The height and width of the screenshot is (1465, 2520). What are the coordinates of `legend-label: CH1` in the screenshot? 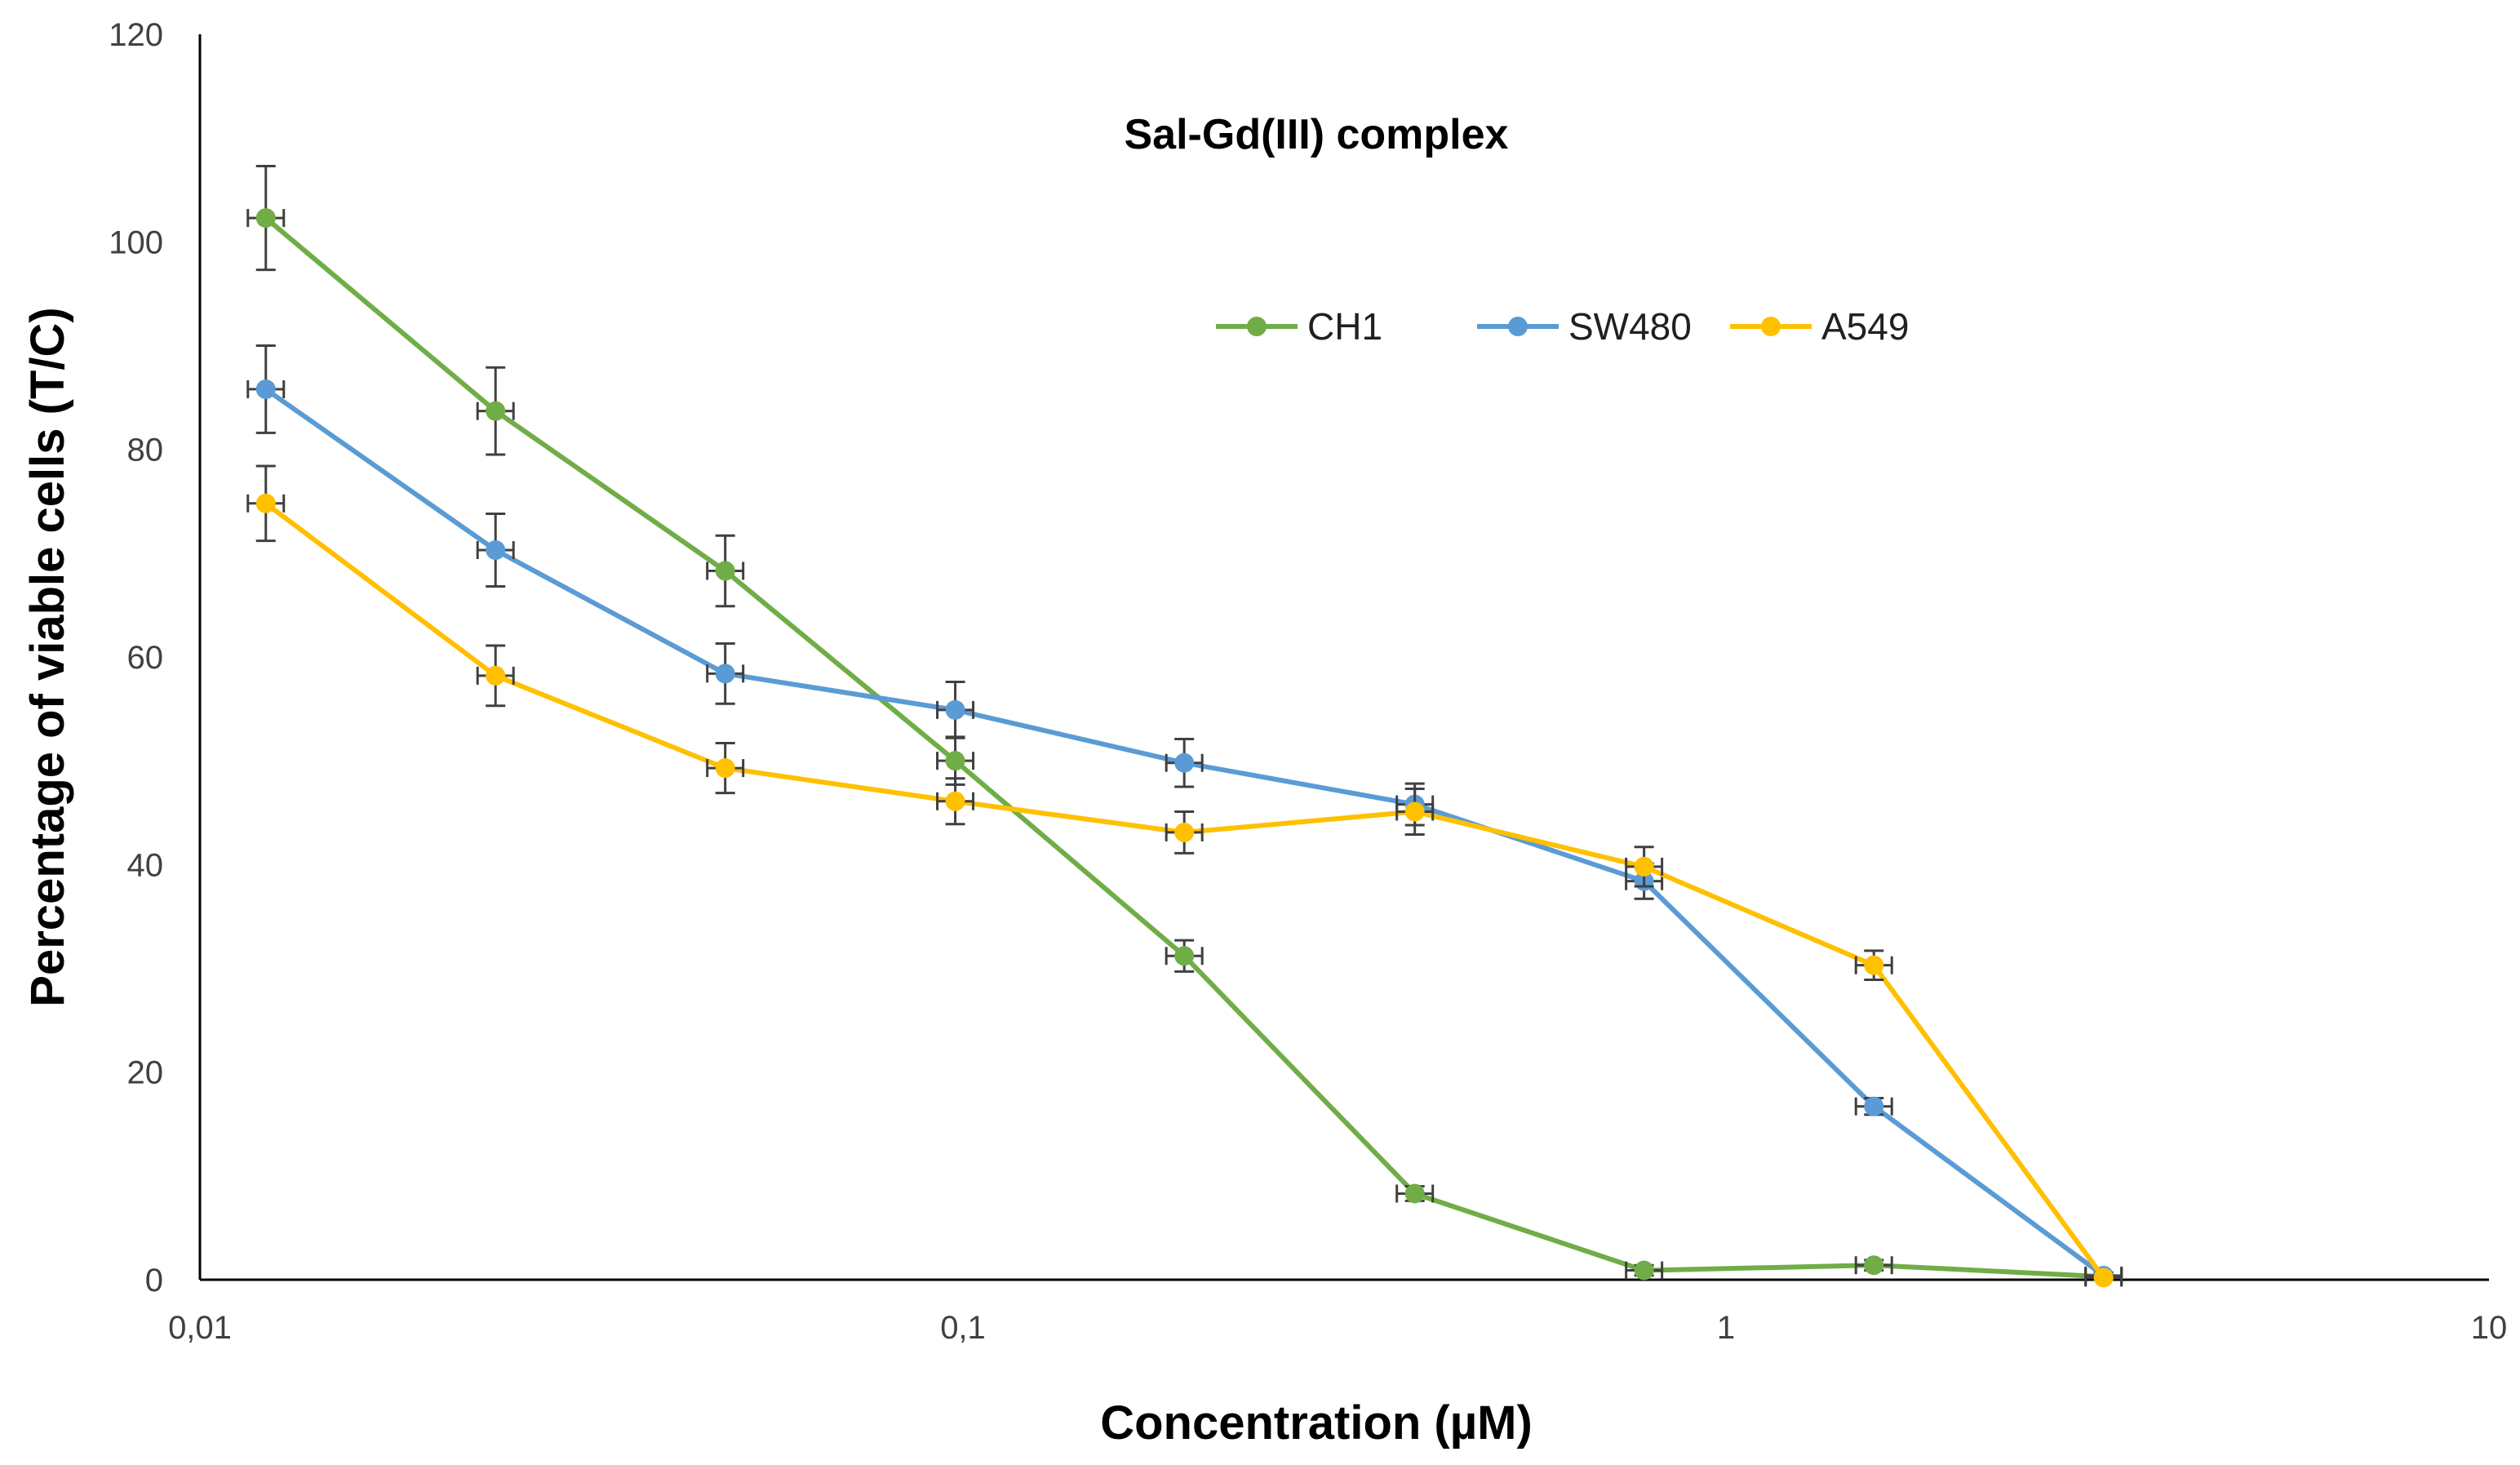 It's located at (1344, 326).